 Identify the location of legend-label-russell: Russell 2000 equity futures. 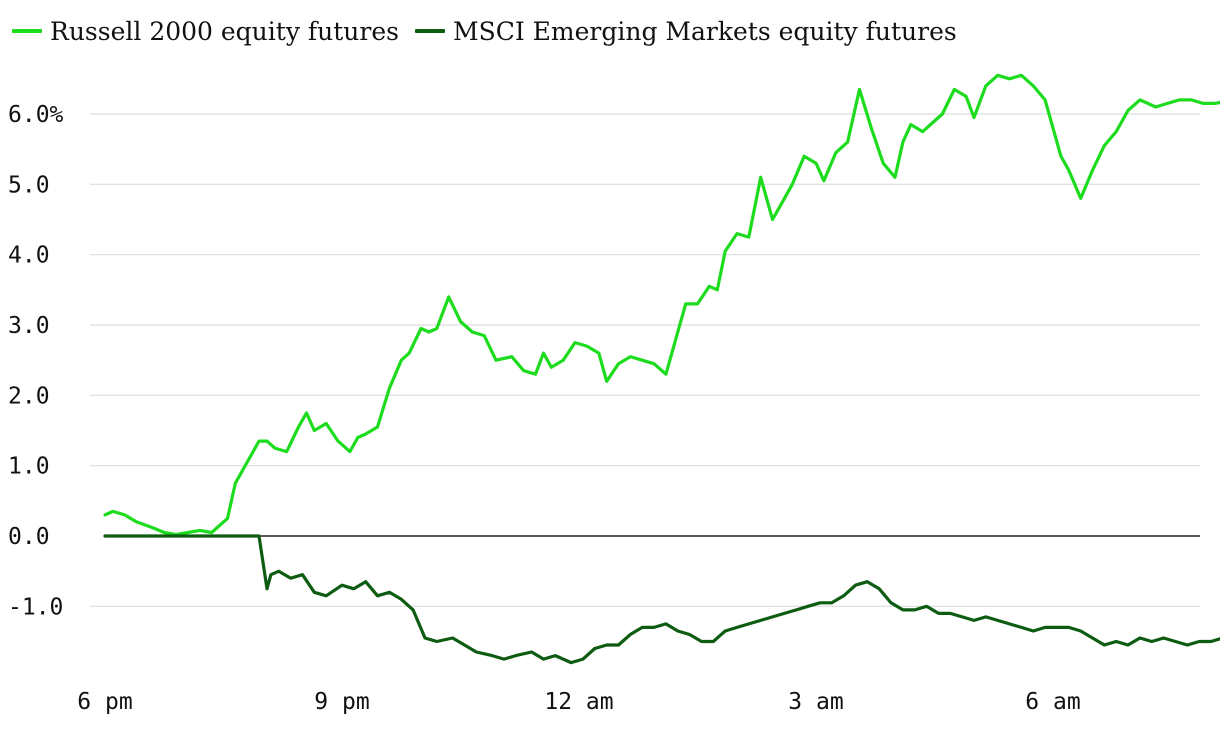
(224, 31).